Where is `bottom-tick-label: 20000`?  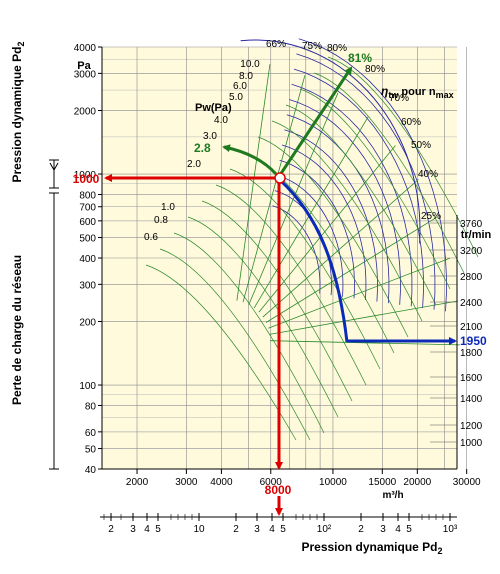
bottom-tick-label: 20000 is located at coordinates (417, 482).